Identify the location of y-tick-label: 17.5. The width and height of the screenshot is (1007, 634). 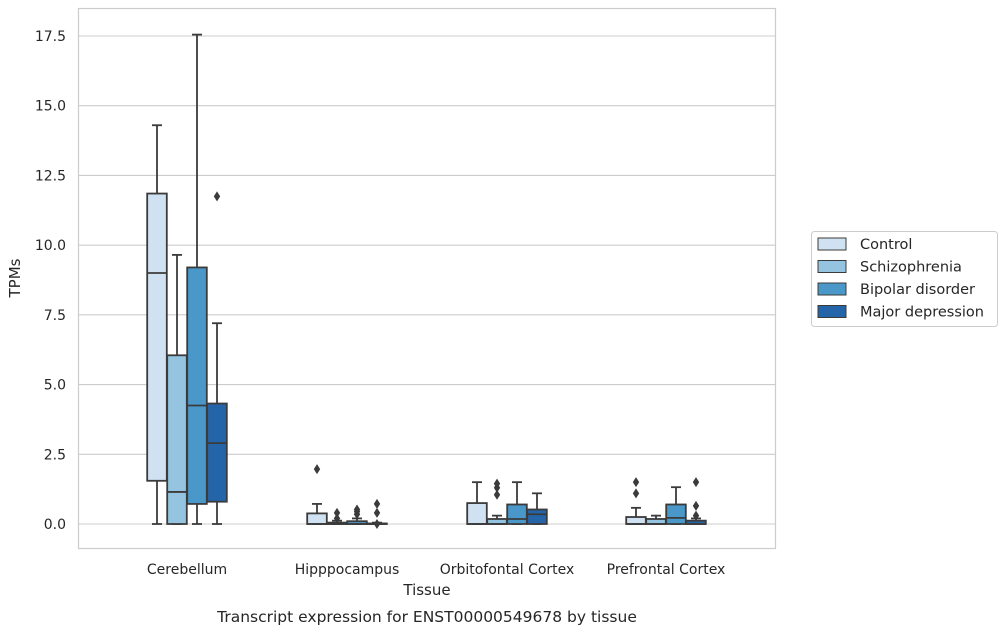
(50, 37).